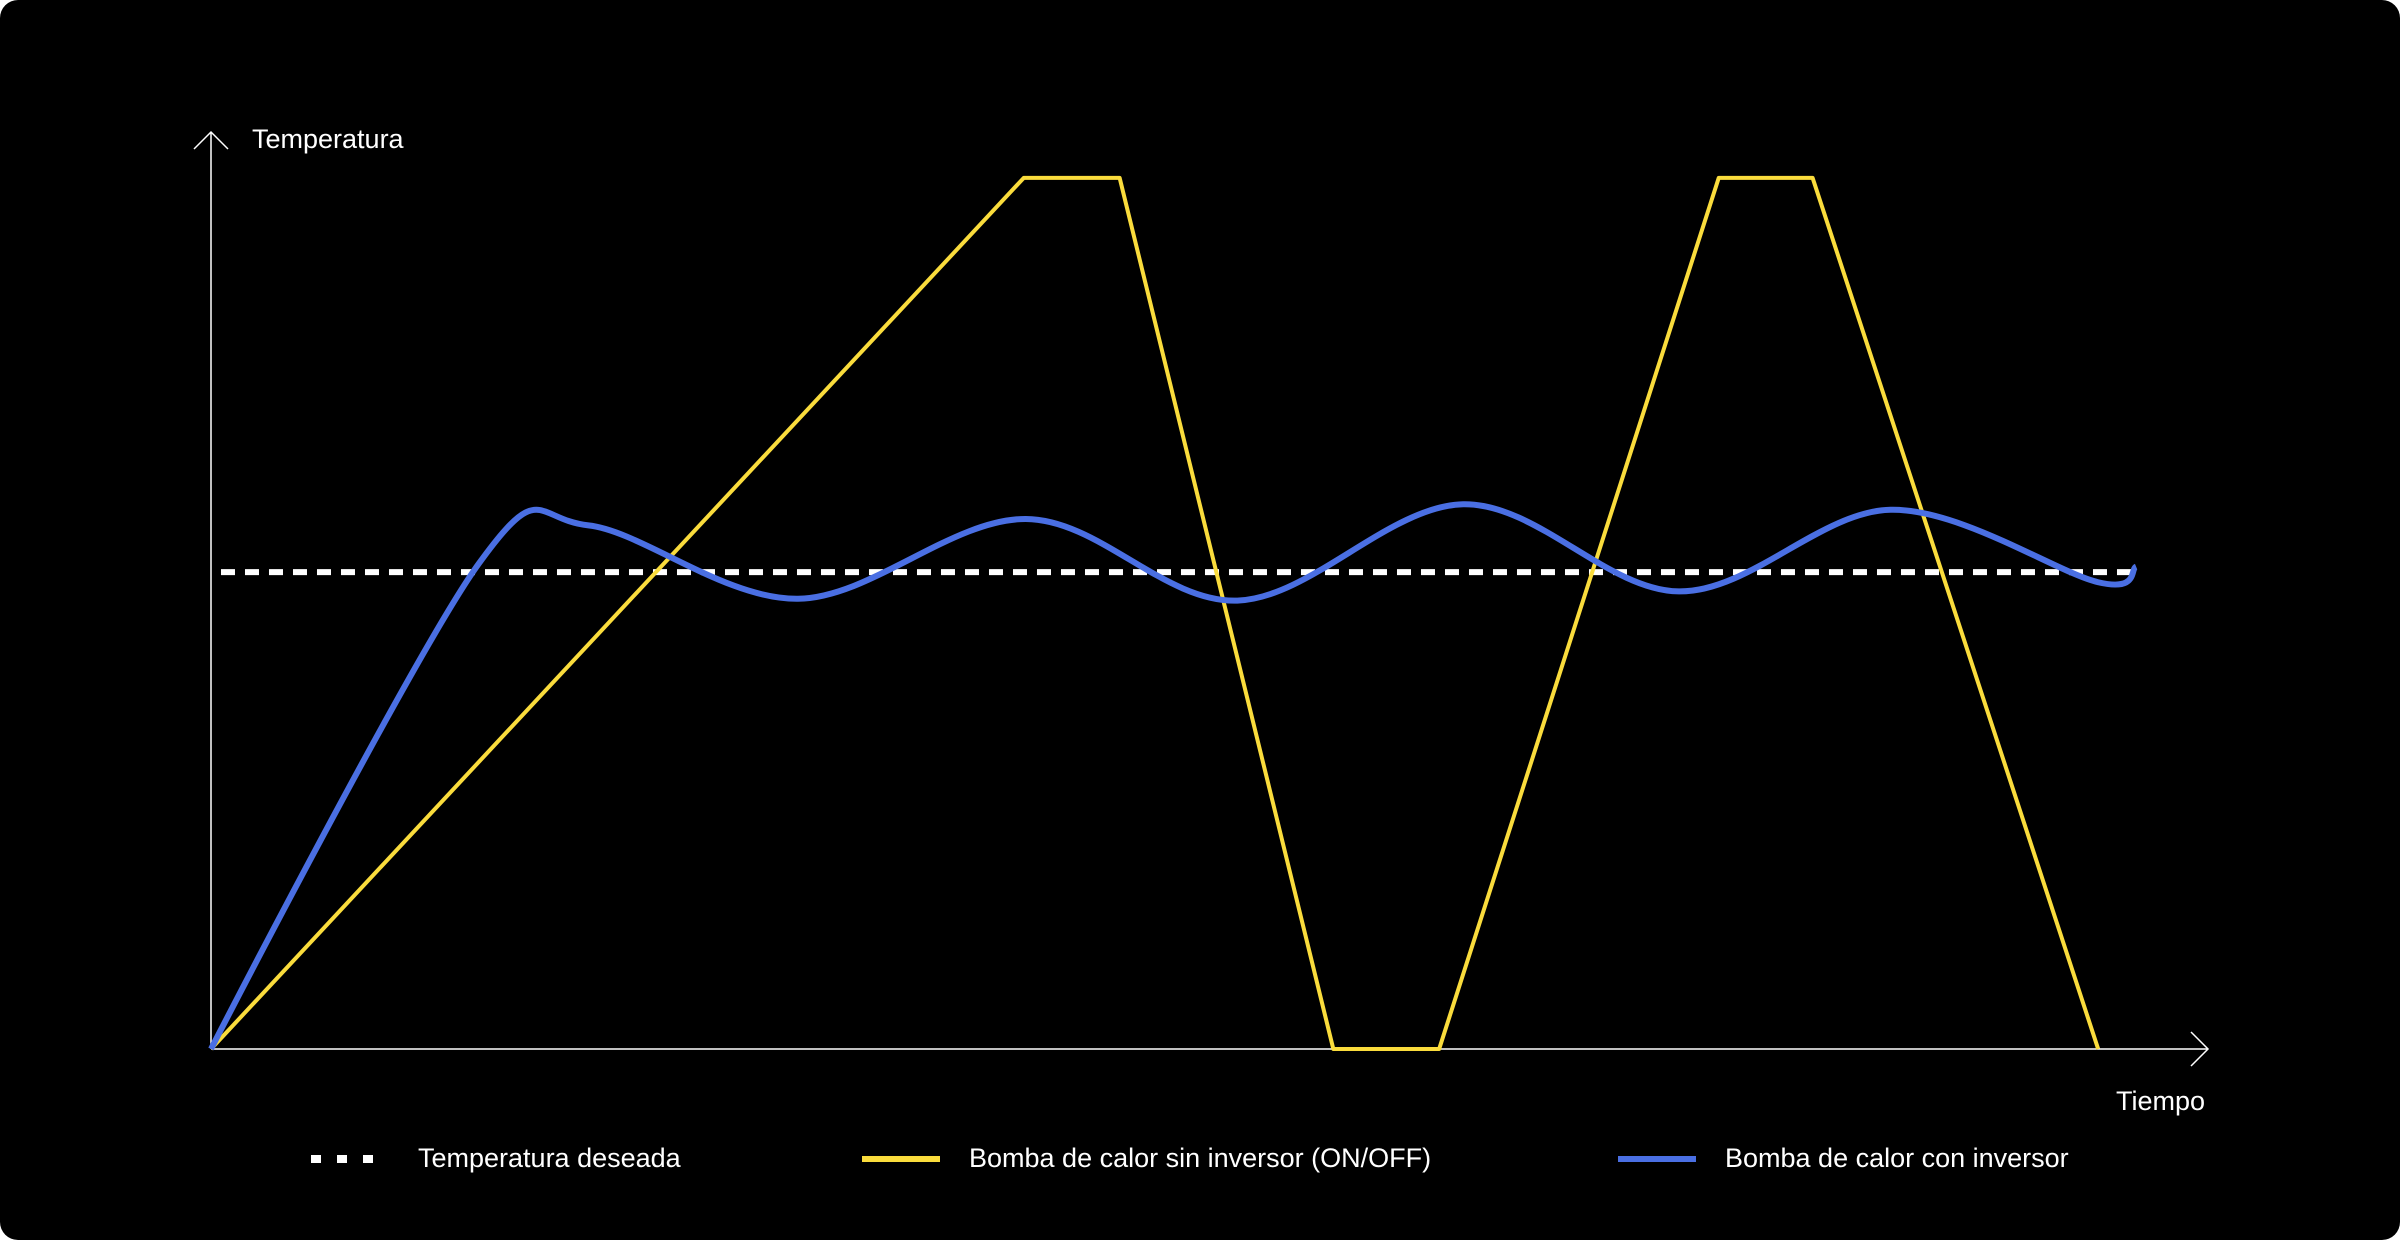 The width and height of the screenshot is (2400, 1240). What do you see at coordinates (1200, 1158) in the screenshot?
I see `legend-label: Bomba de calor sin inversor (ON/OFF)` at bounding box center [1200, 1158].